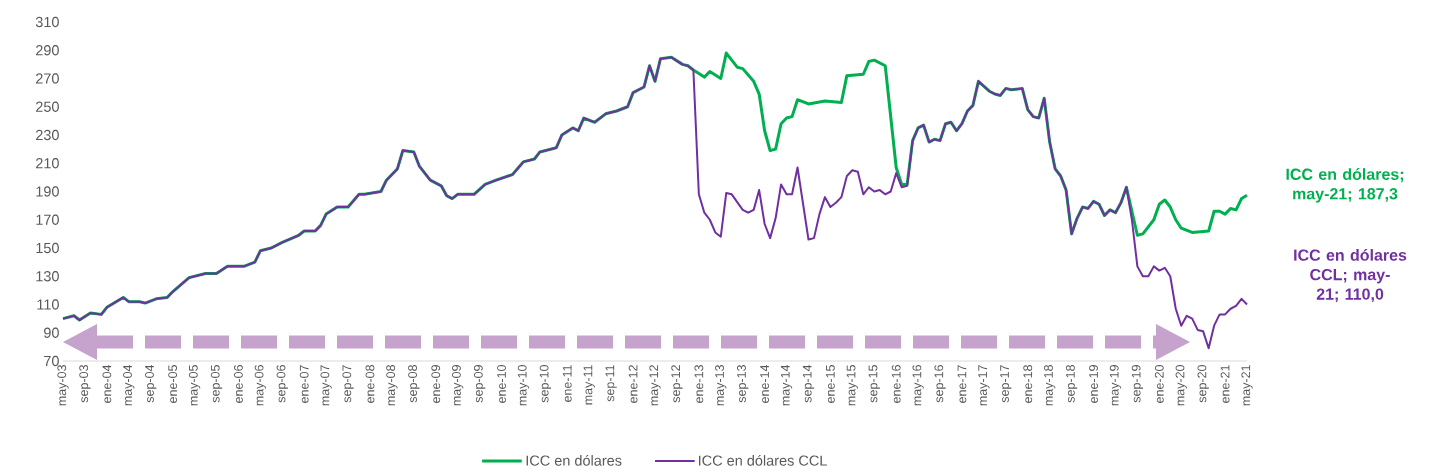 Image resolution: width=1450 pixels, height=472 pixels. What do you see at coordinates (1225, 384) in the screenshot?
I see `x-tick-label: ene-21` at bounding box center [1225, 384].